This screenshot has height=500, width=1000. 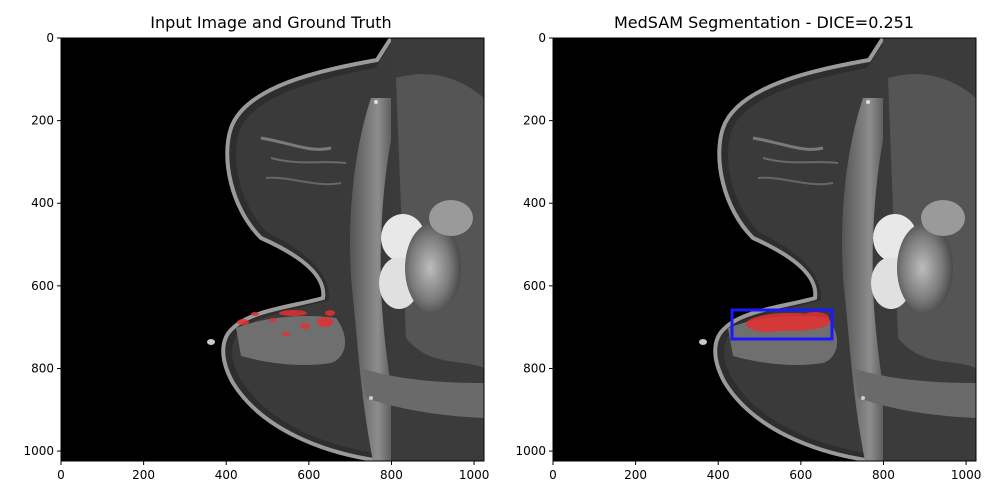 I want to click on panel-right-title: MedSAM Segmentation - DICE=0.251, so click(x=764, y=22).